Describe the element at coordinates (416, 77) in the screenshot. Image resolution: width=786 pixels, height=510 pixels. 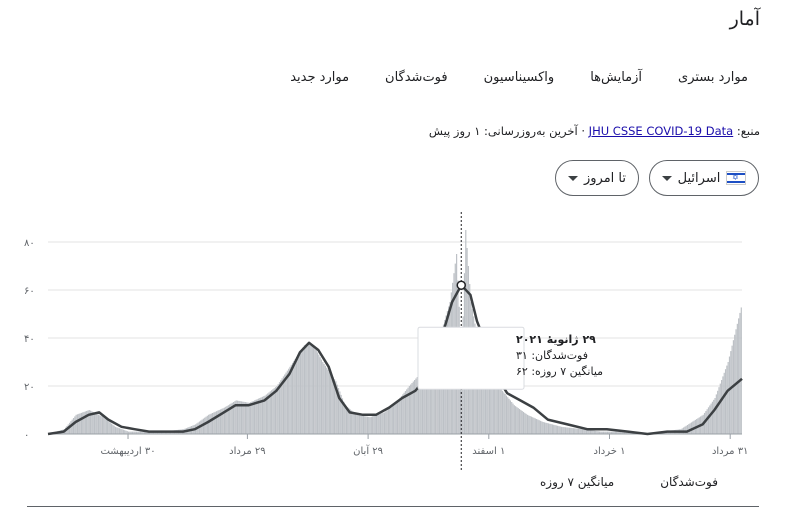
I see `tab-deaths: فوت‌شدگان` at that location.